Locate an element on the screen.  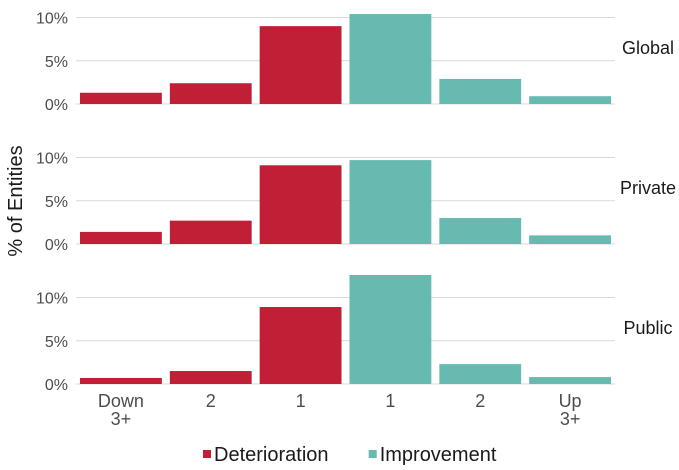
legend-item: Improvement is located at coordinates (432, 455).